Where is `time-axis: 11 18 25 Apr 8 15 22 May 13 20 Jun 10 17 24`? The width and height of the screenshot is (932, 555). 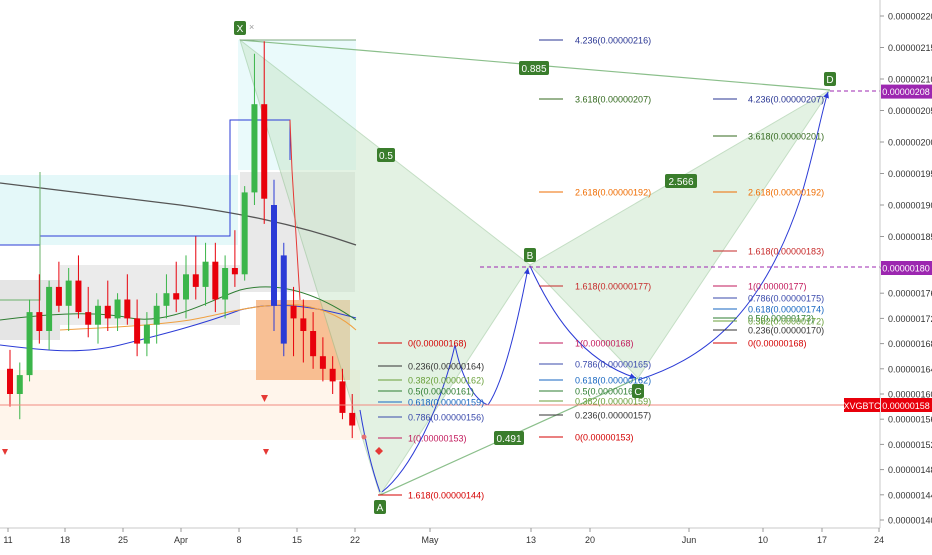 time-axis: 11 18 25 Apr 8 15 22 May 13 20 Jun 10 17 24 is located at coordinates (466, 538).